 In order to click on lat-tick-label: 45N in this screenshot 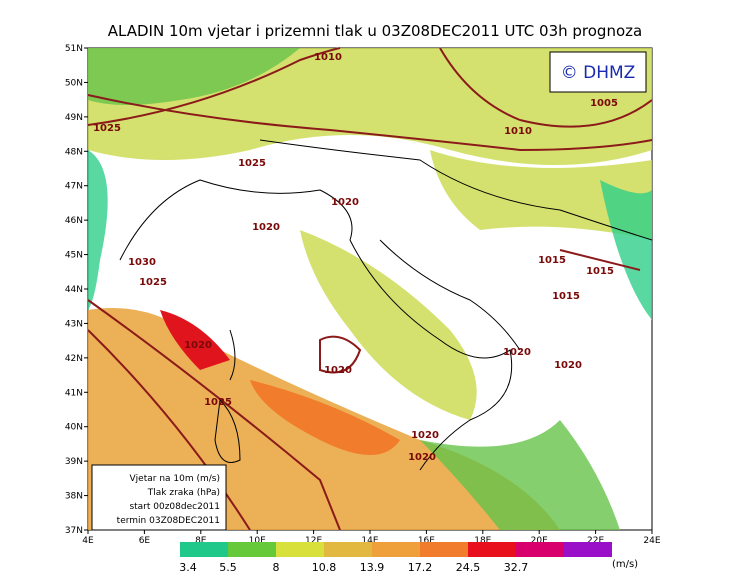, I will do `click(74, 256)`.